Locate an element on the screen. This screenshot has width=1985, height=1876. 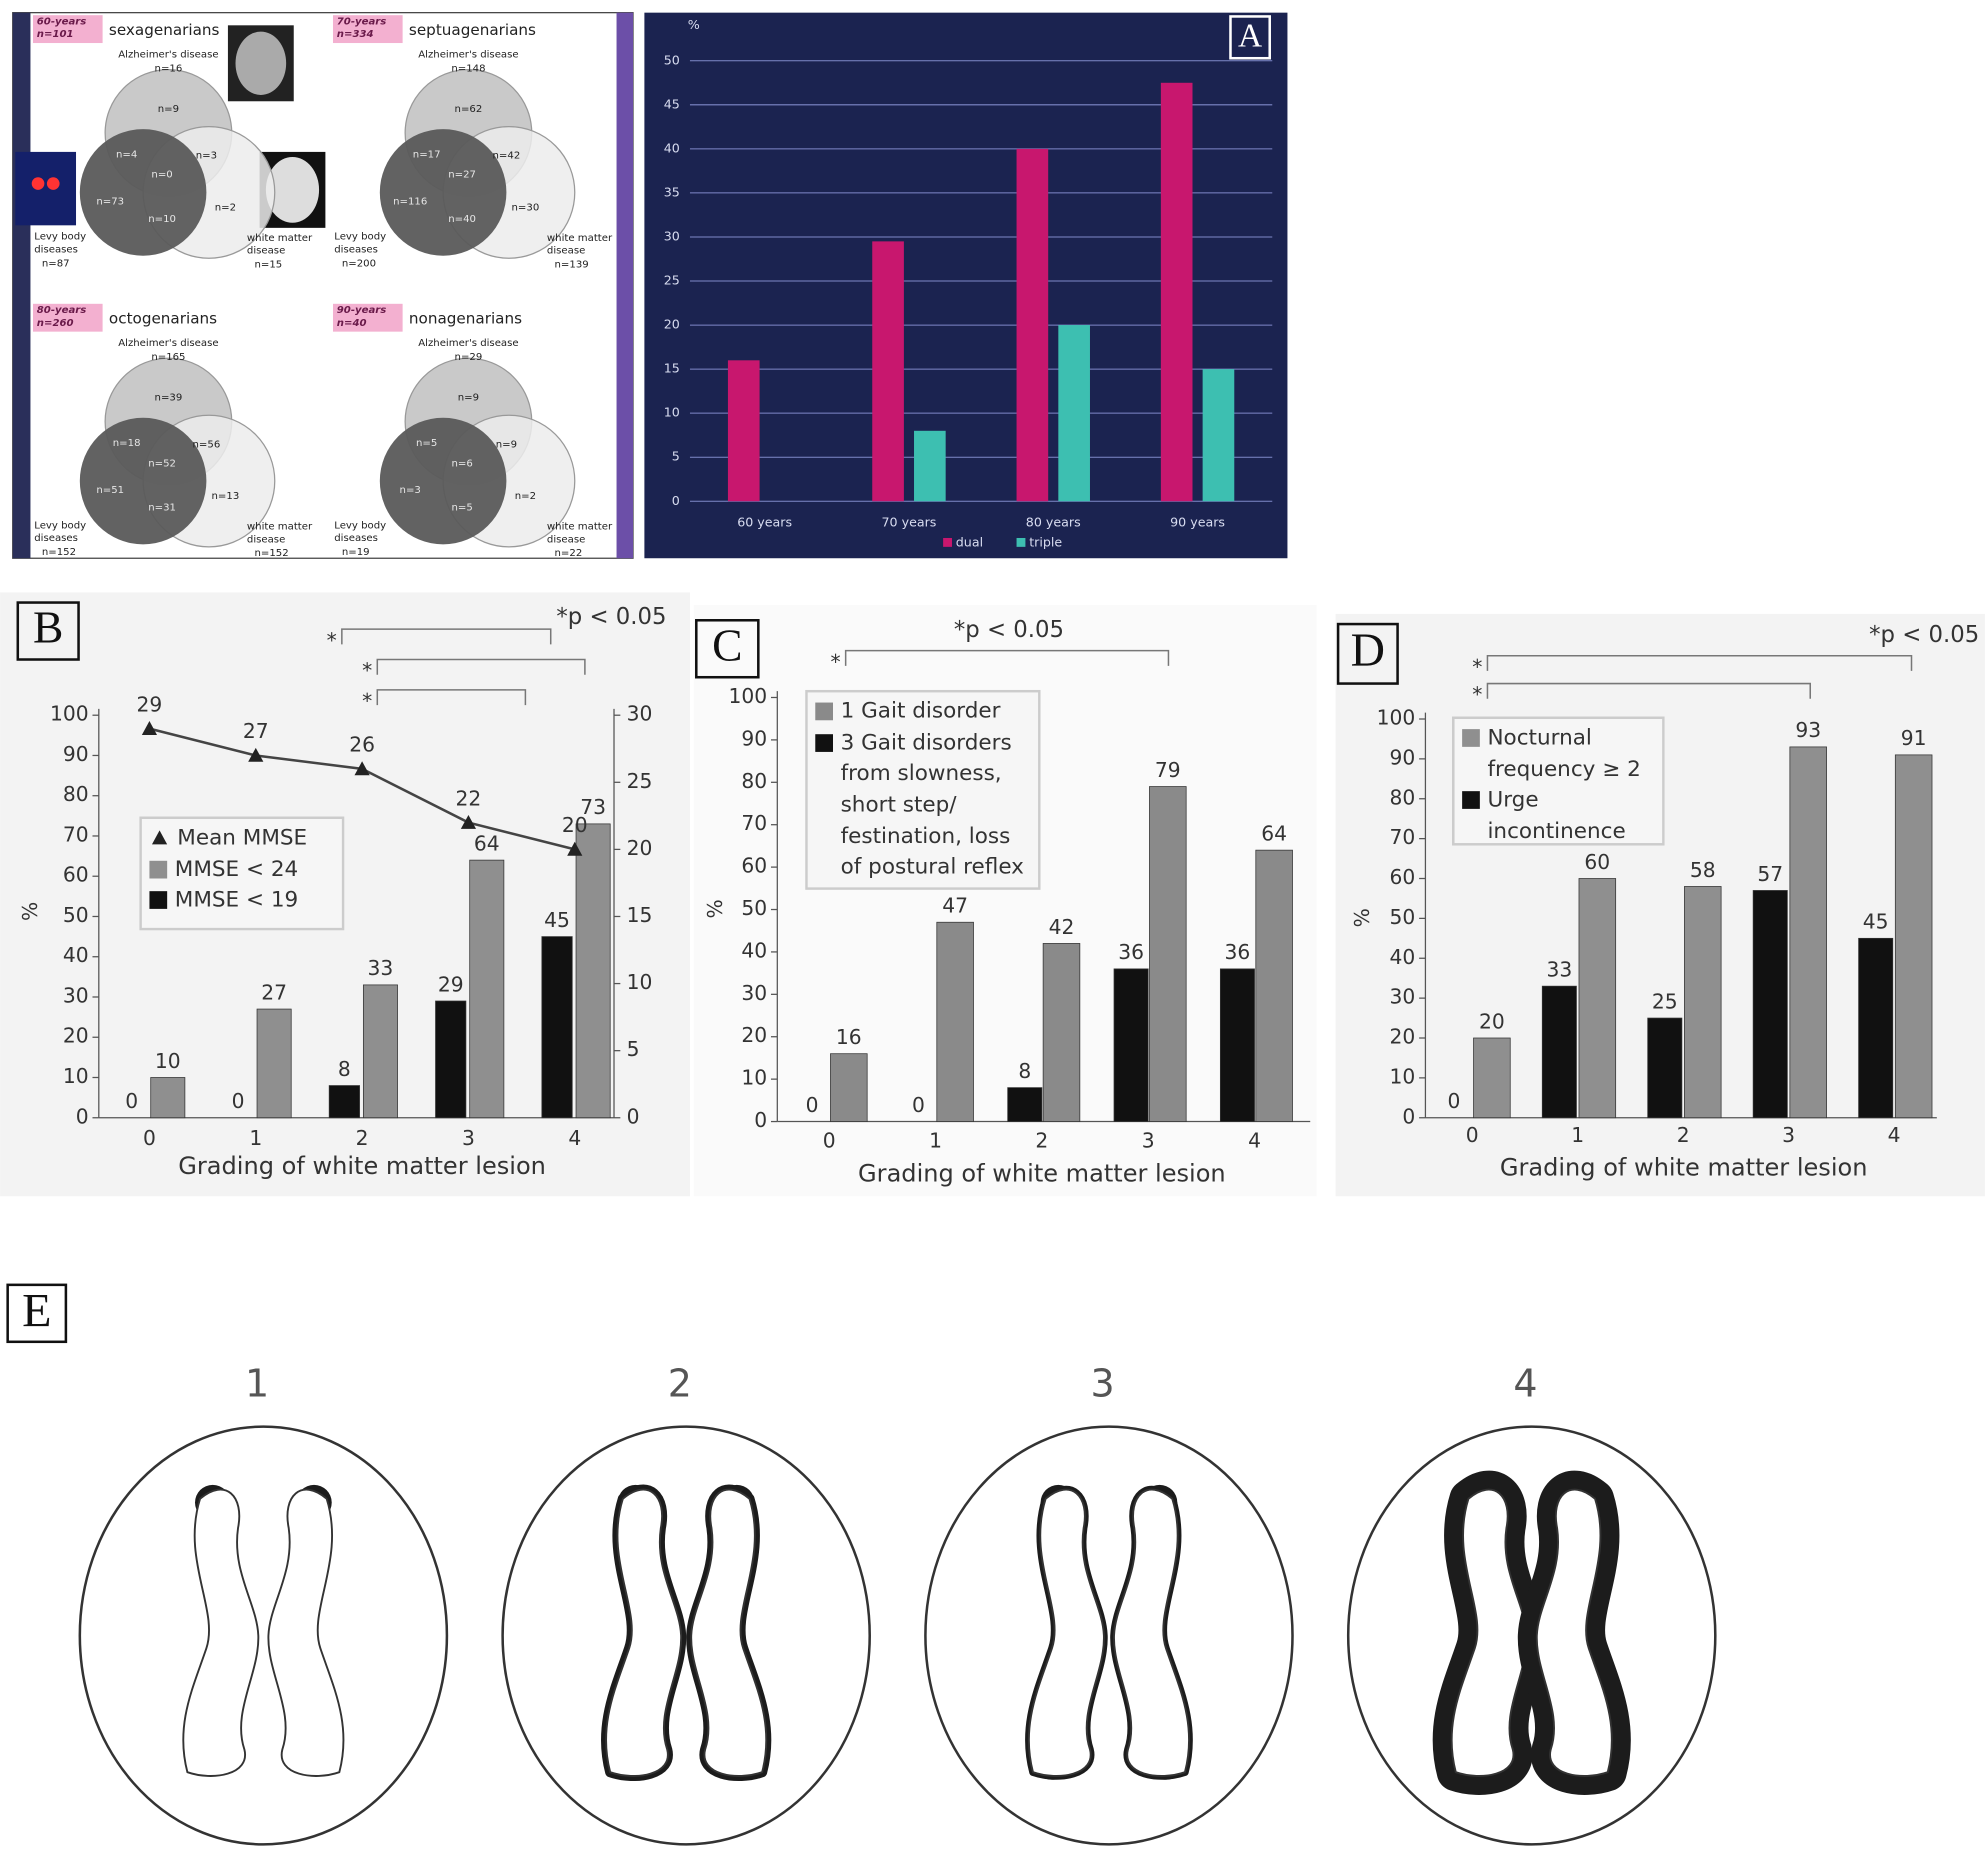
legend-label: Mean MMSE is located at coordinates (242, 838).